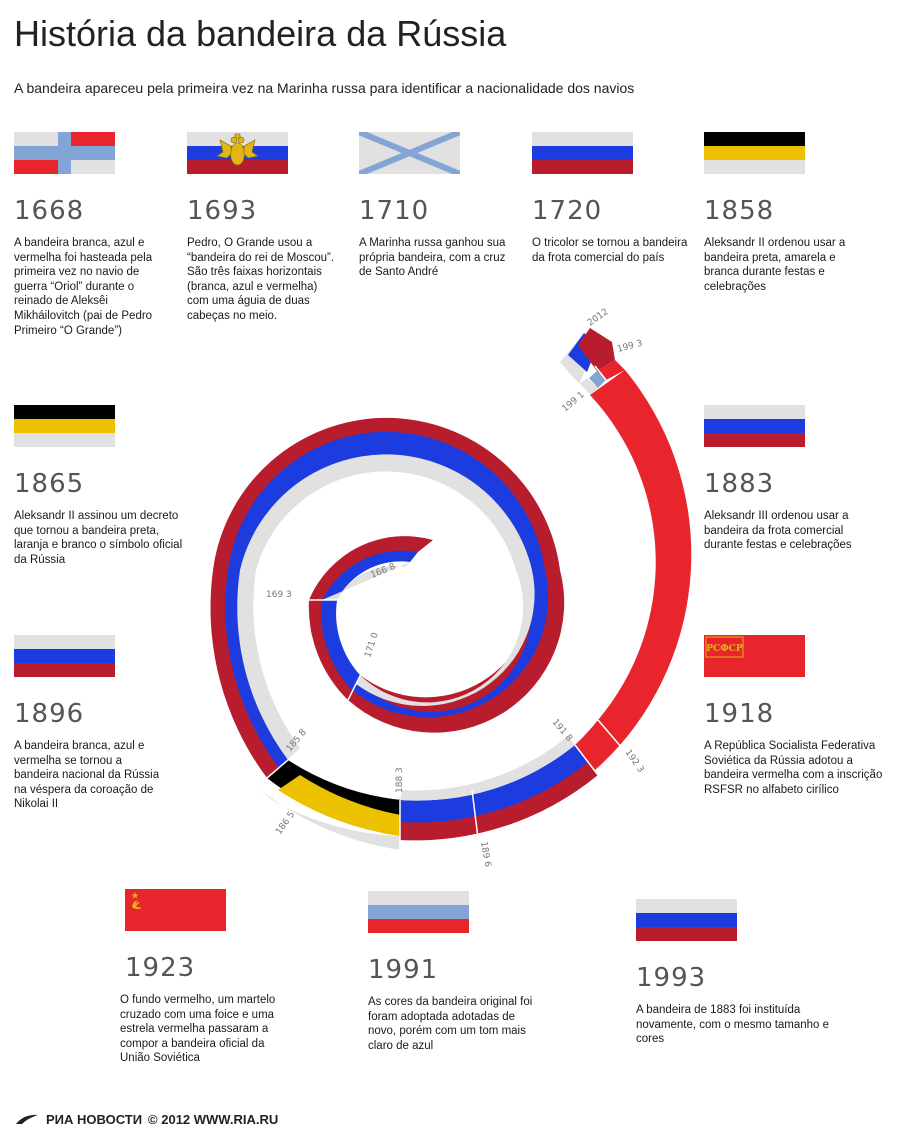  I want to click on spiral-segment-1918, so click(597, 745).